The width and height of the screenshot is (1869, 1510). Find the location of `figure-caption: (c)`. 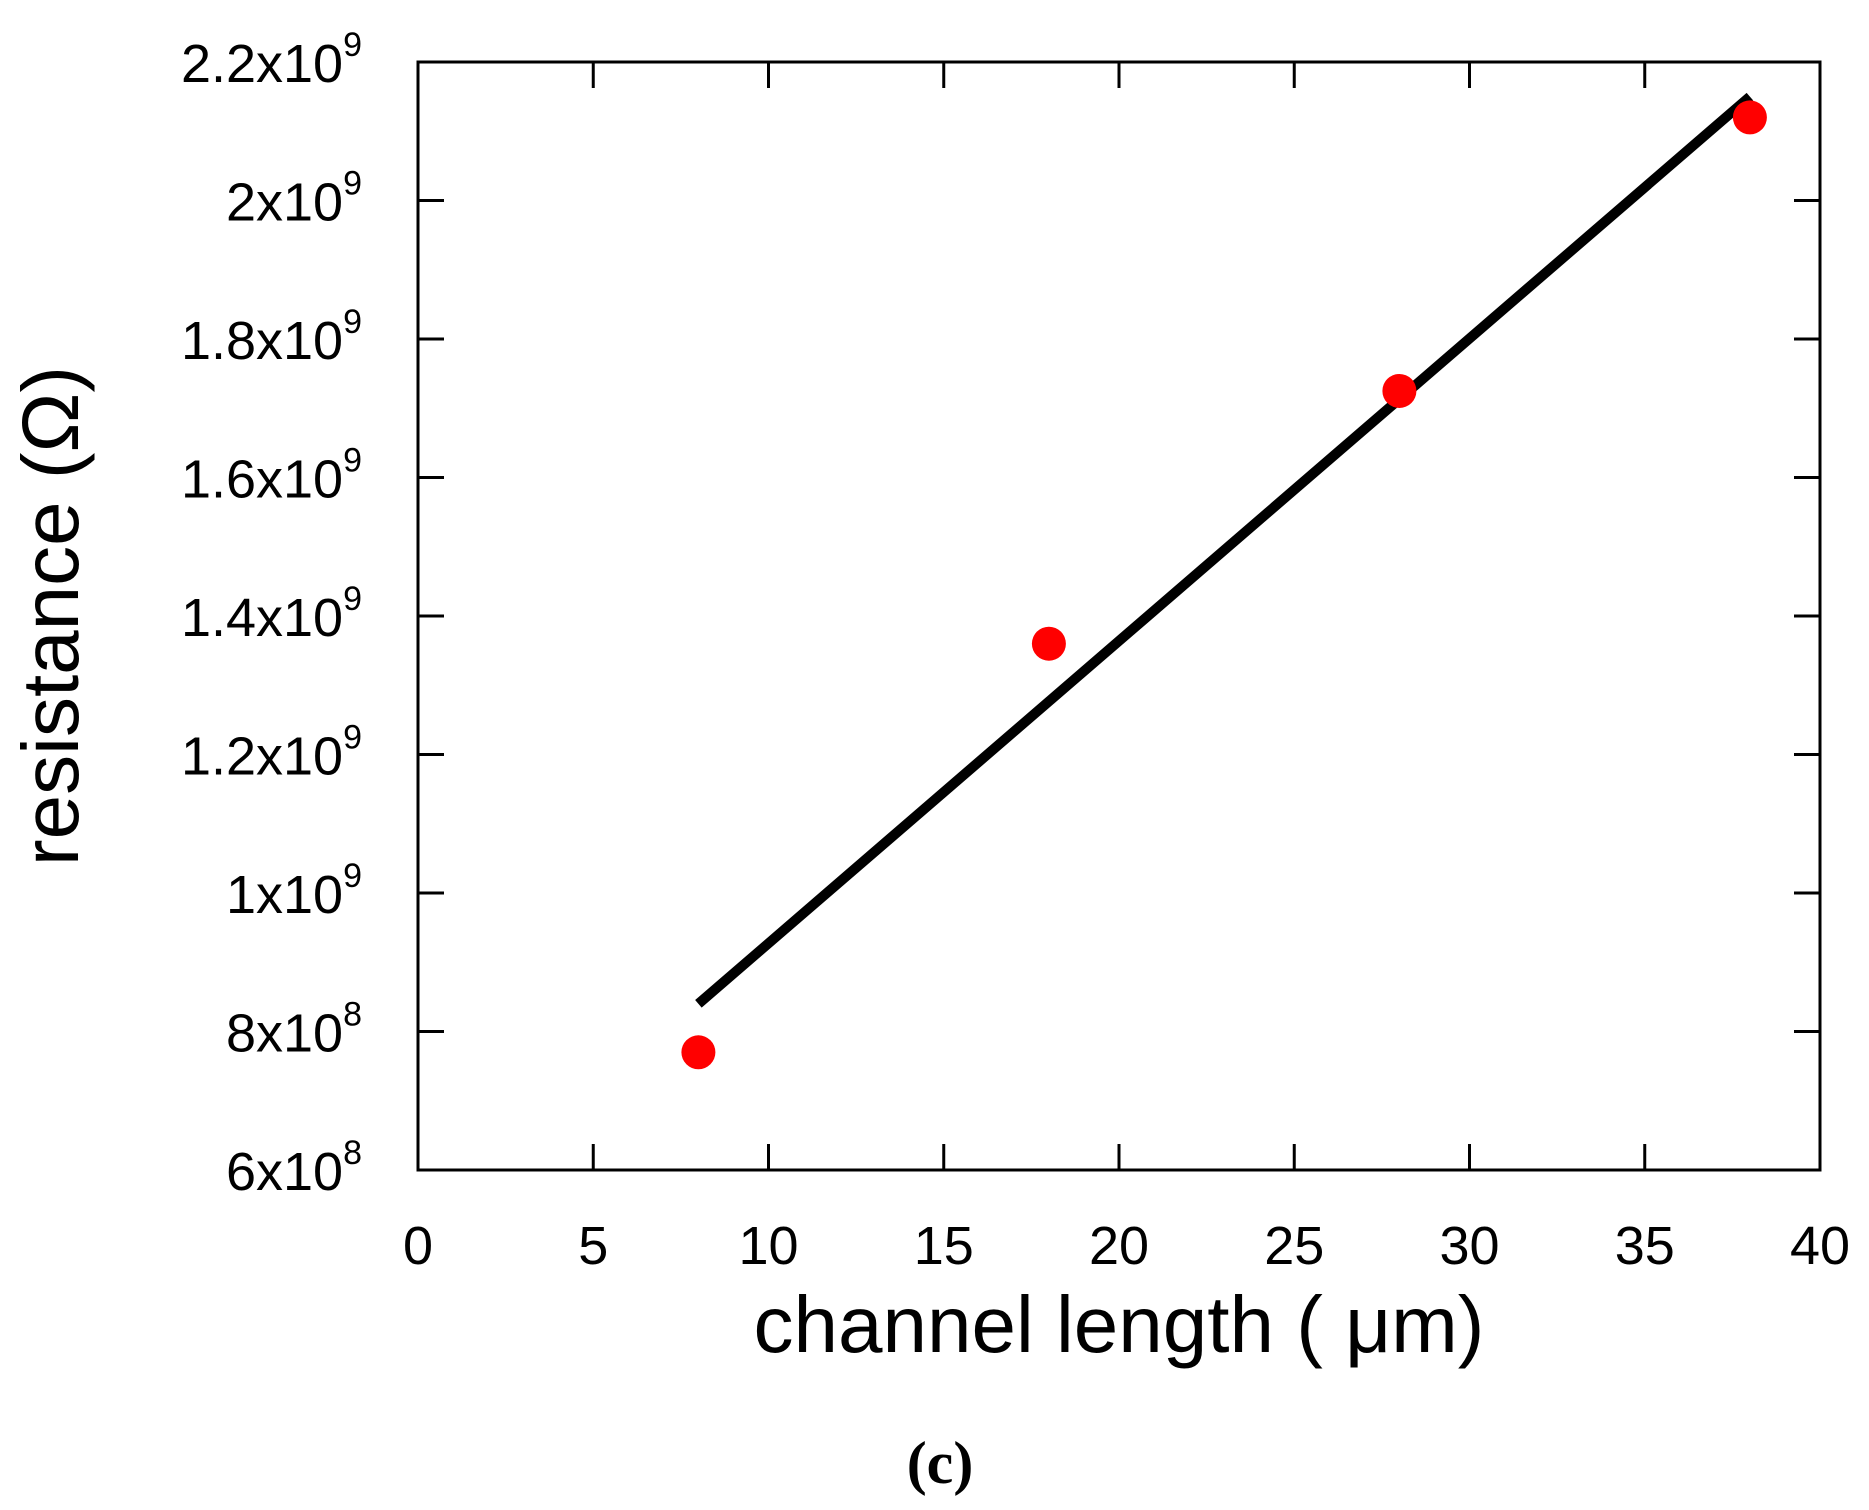

figure-caption: (c) is located at coordinates (940, 1463).